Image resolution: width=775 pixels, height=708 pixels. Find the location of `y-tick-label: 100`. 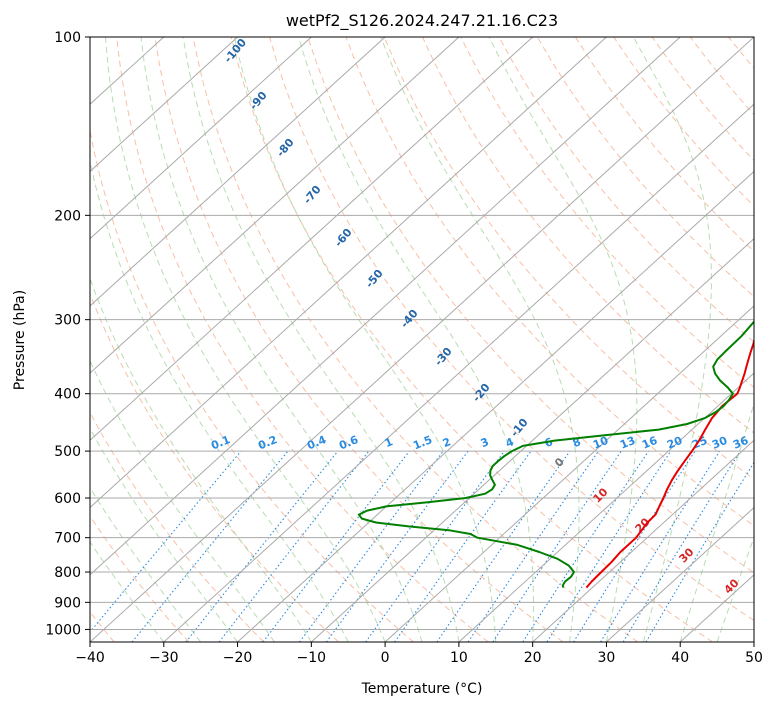

y-tick-label: 100 is located at coordinates (67, 38).